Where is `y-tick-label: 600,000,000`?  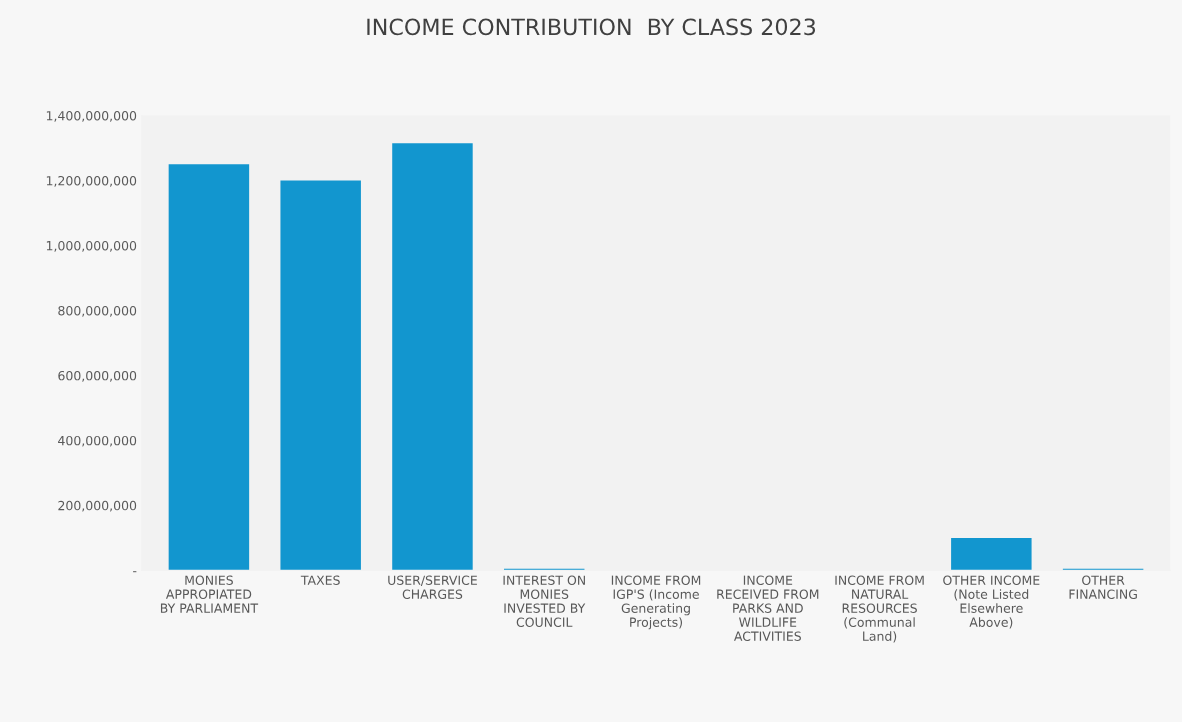
y-tick-label: 600,000,000 is located at coordinates (97, 376).